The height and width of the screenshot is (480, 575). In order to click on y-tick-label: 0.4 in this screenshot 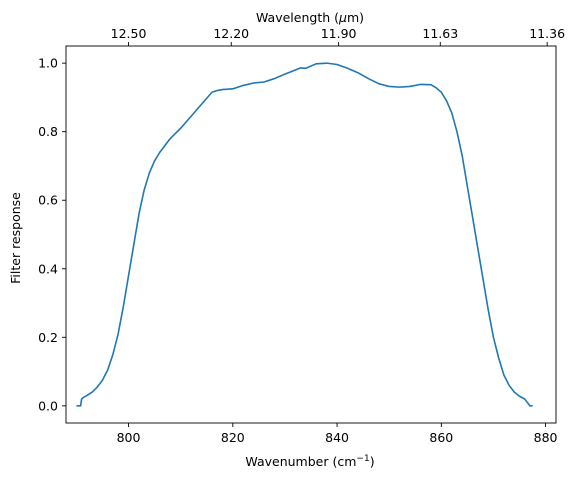, I will do `click(48, 268)`.